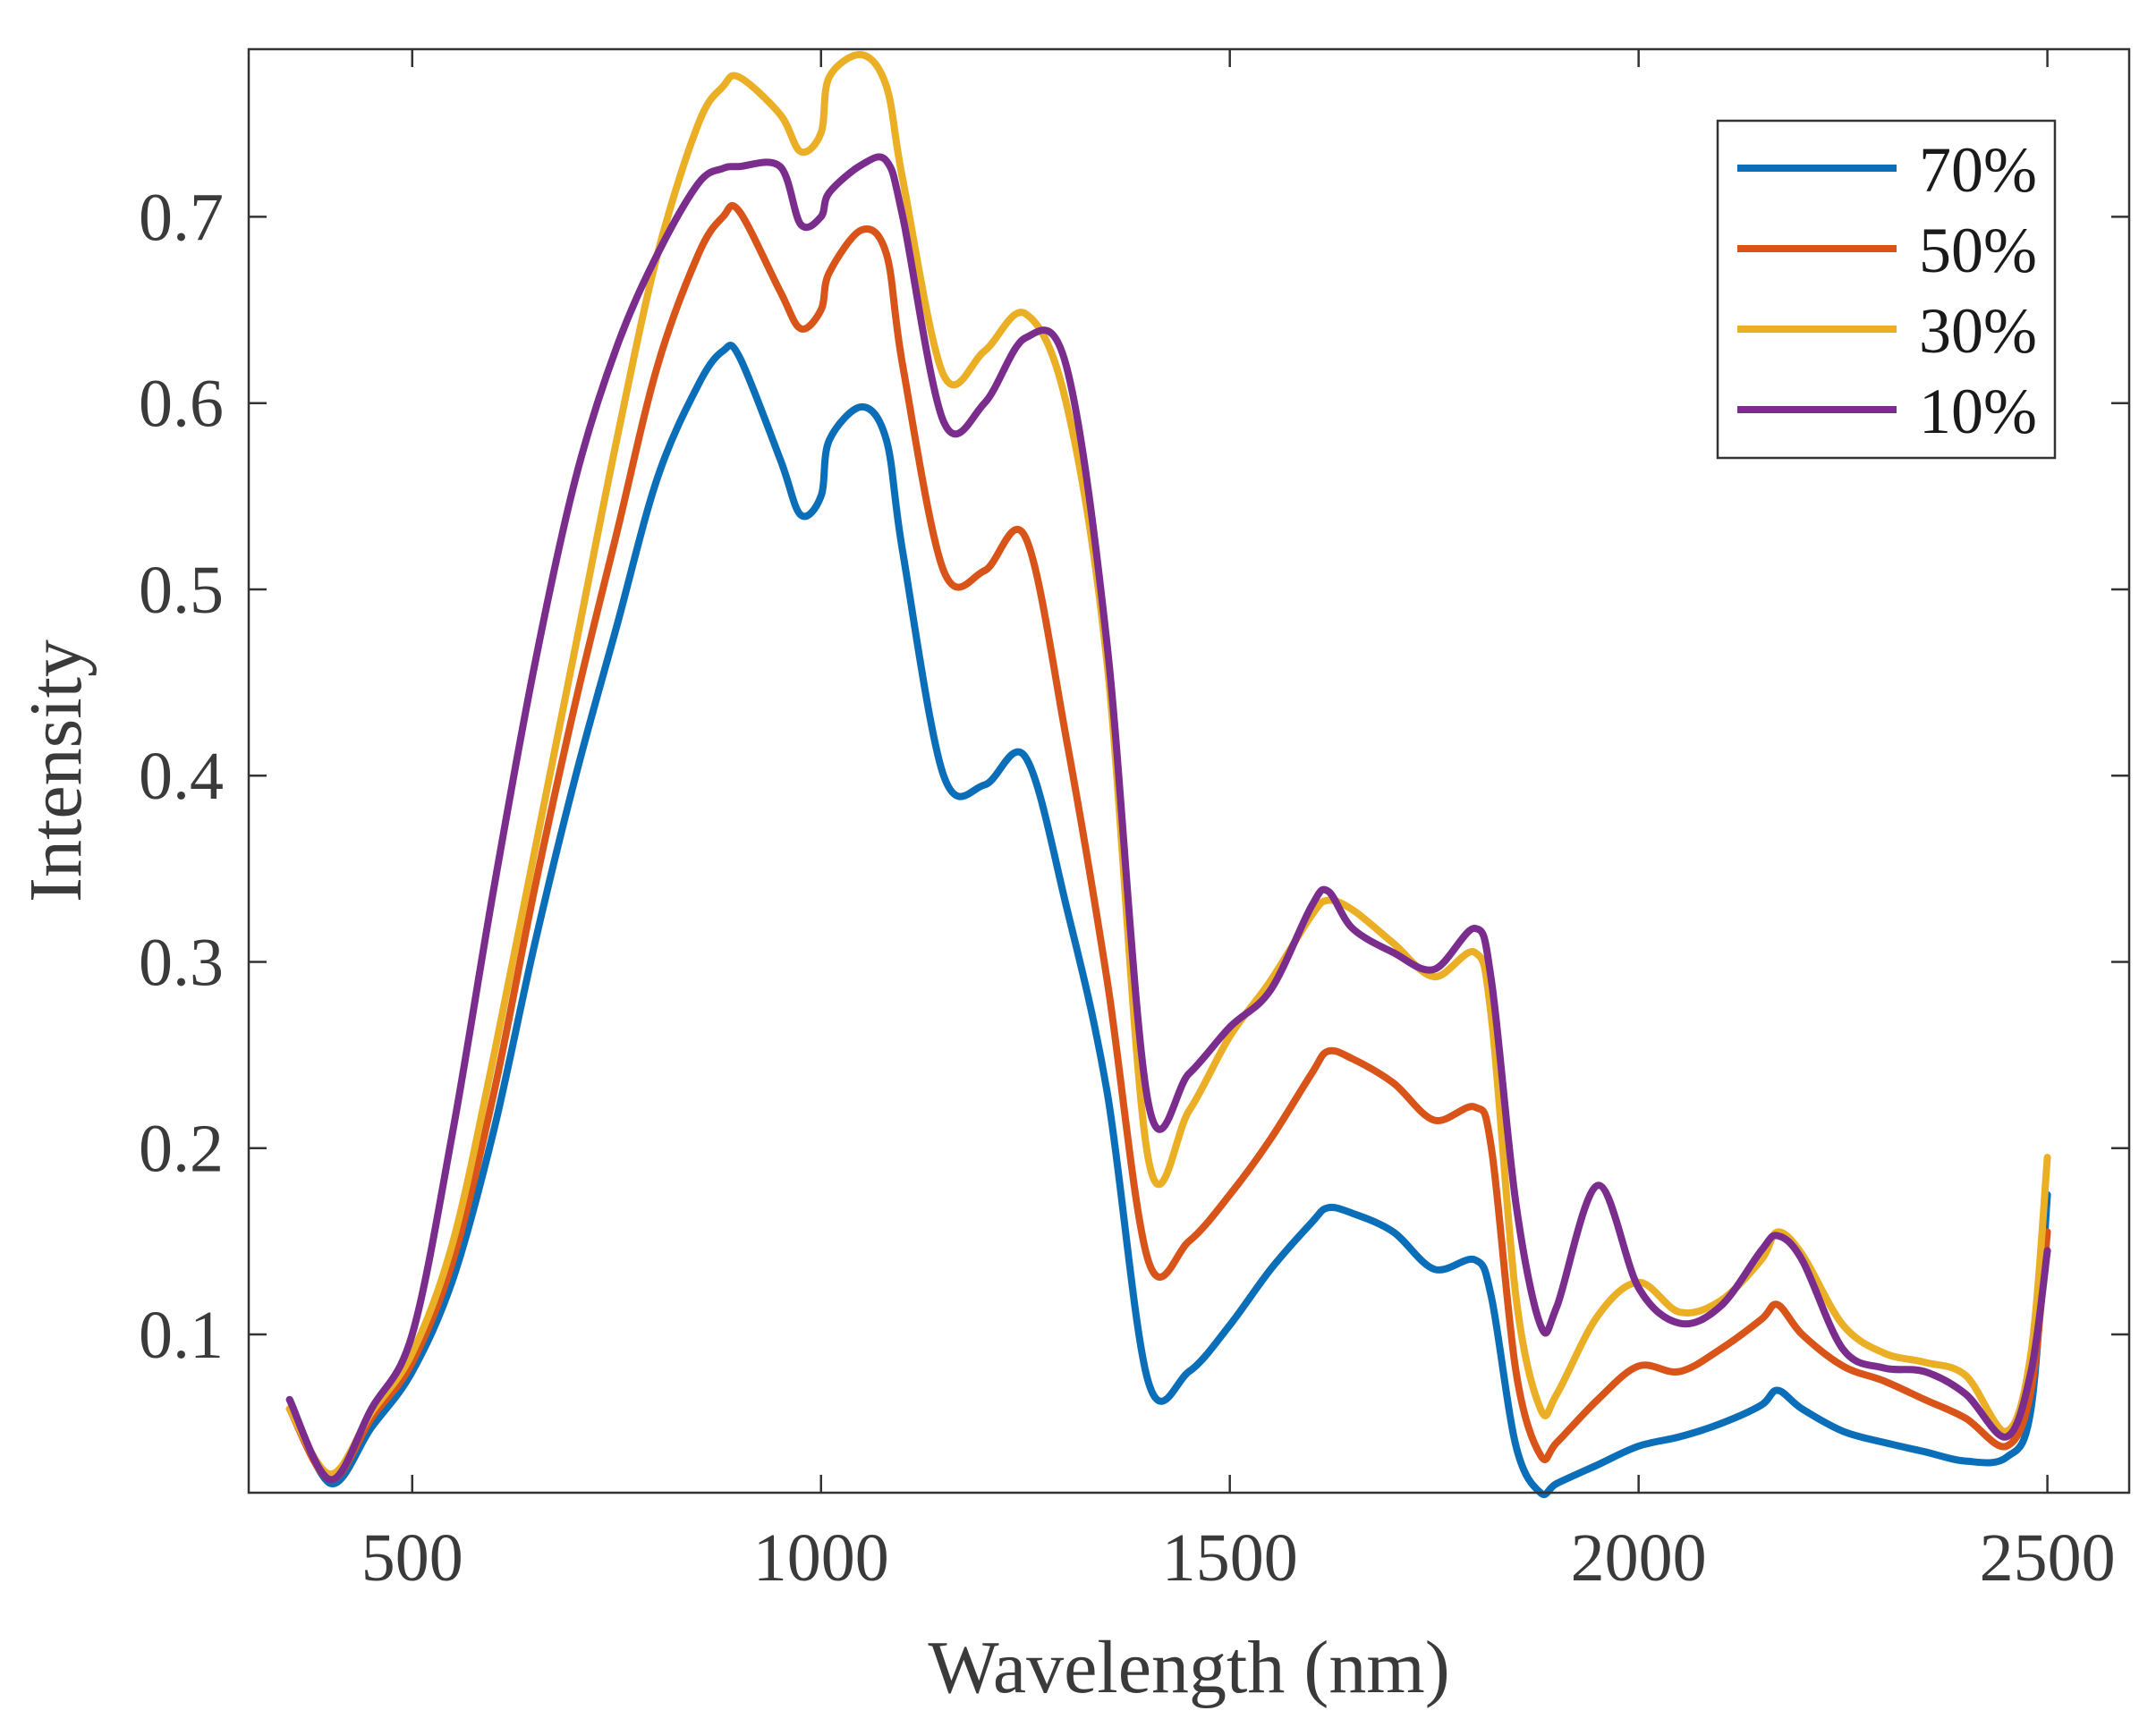 The height and width of the screenshot is (1719, 2156). I want to click on legend: 70% 50% 30% 10%, so click(1886, 289).